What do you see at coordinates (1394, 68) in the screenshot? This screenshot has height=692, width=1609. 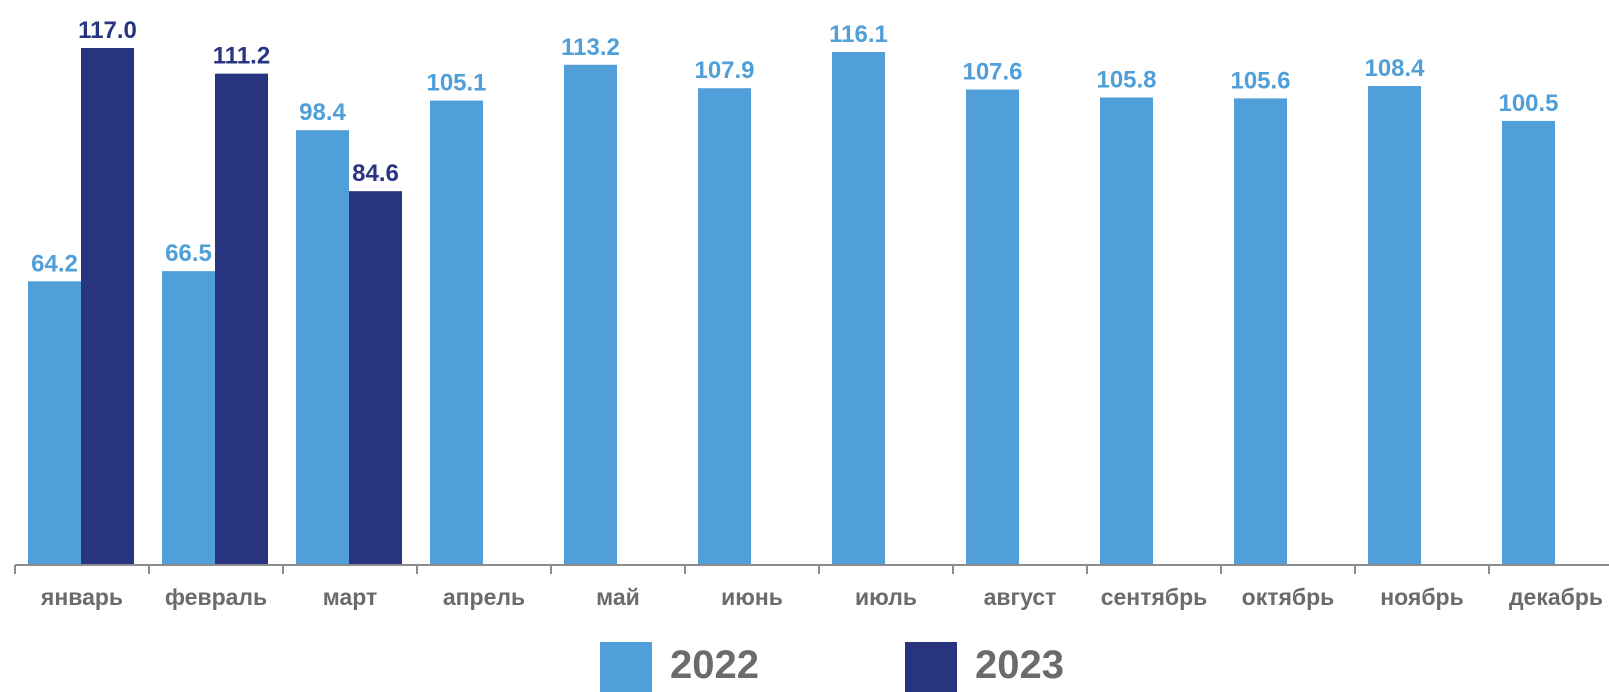 I see `data-label-2022-11: 108.4` at bounding box center [1394, 68].